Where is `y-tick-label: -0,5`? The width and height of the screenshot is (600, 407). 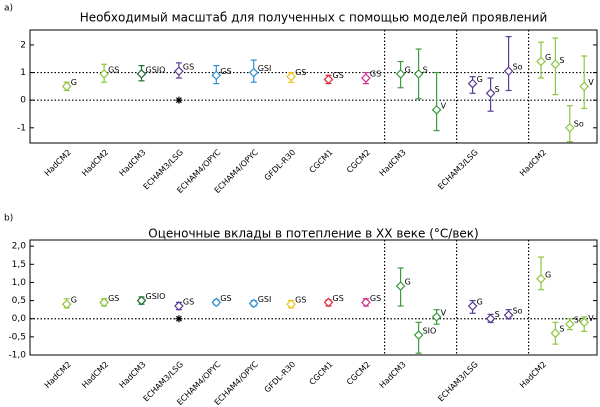 y-tick-label: -0,5 is located at coordinates (17, 337).